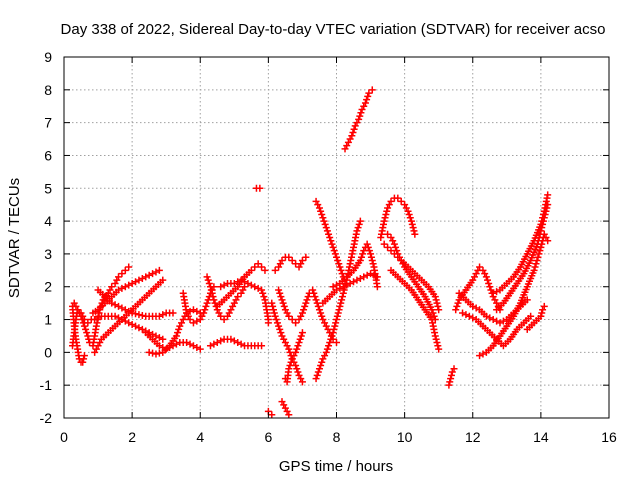 This screenshot has width=640, height=480. I want to click on y-tick-label: 3, so click(48, 254).